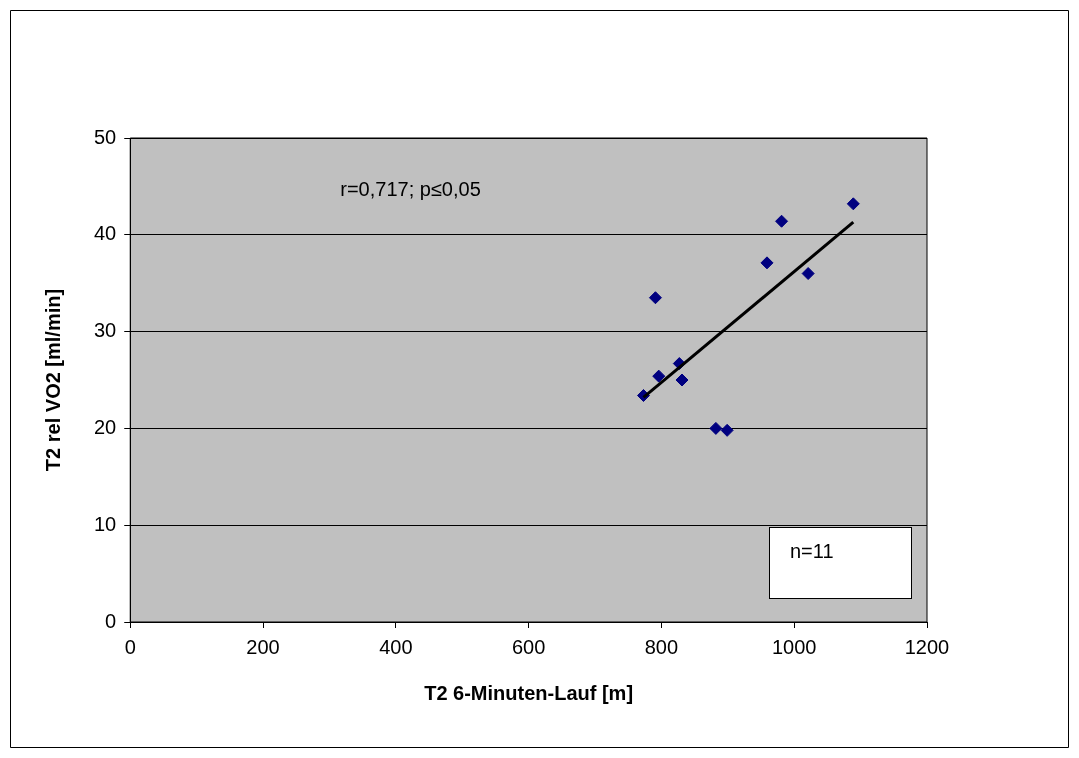 This screenshot has width=1079, height=758. Describe the element at coordinates (105, 330) in the screenshot. I see `y-tick-label: 30` at that location.